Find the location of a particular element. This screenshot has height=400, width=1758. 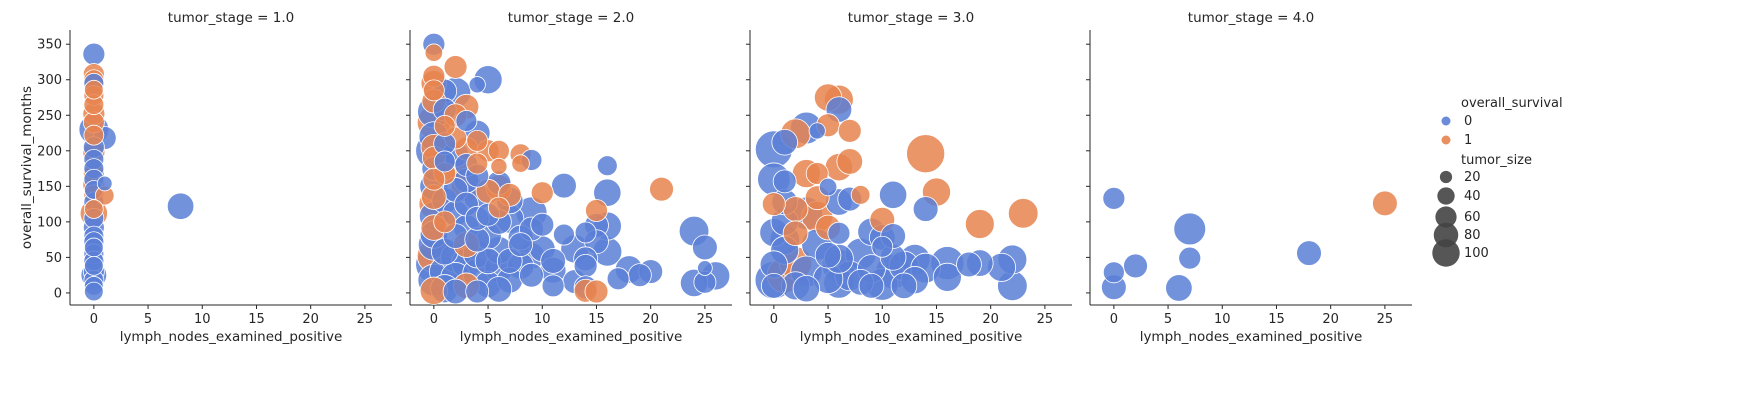

facet-title: tumor_stage = 4.0 is located at coordinates (1251, 18).